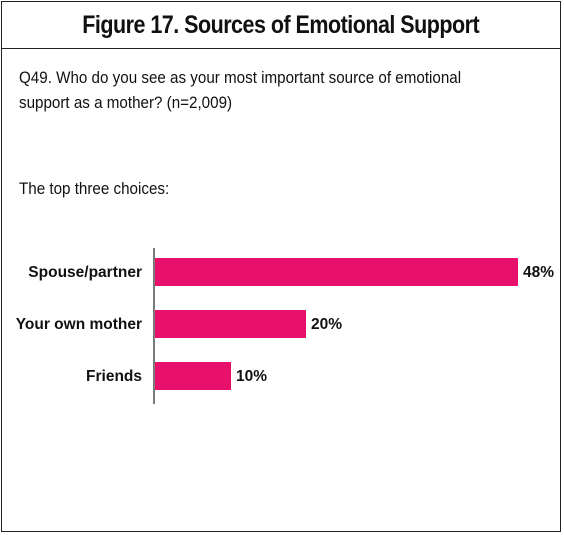 Image resolution: width=564 pixels, height=535 pixels. What do you see at coordinates (230, 324) in the screenshot?
I see `bar-your-own-mother` at bounding box center [230, 324].